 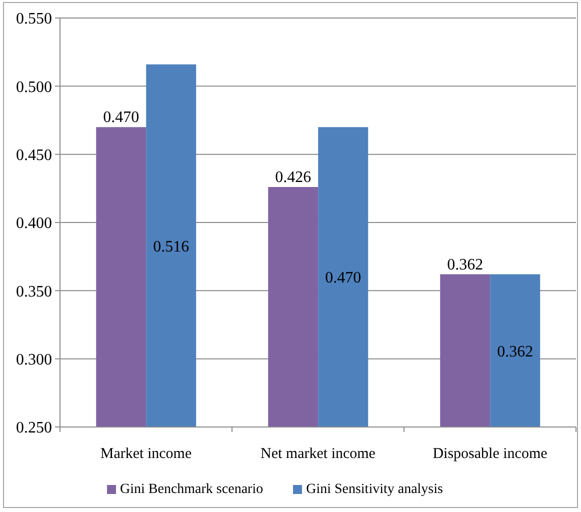 I want to click on y-tick-label: 0.300, so click(x=34, y=360).